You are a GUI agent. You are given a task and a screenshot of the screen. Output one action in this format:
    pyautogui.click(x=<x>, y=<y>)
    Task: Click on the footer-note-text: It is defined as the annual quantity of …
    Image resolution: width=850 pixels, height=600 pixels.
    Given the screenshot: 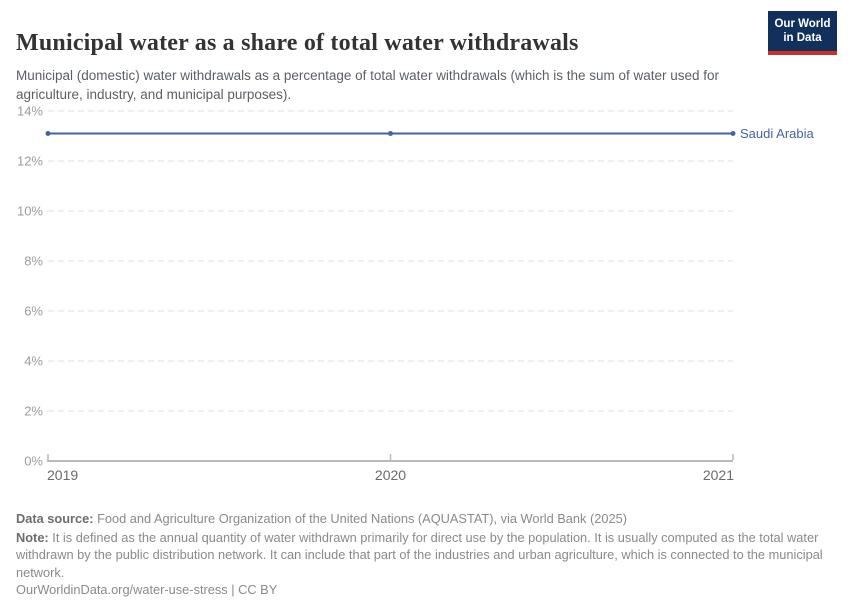 What is the action you would take?
    pyautogui.click(x=419, y=554)
    